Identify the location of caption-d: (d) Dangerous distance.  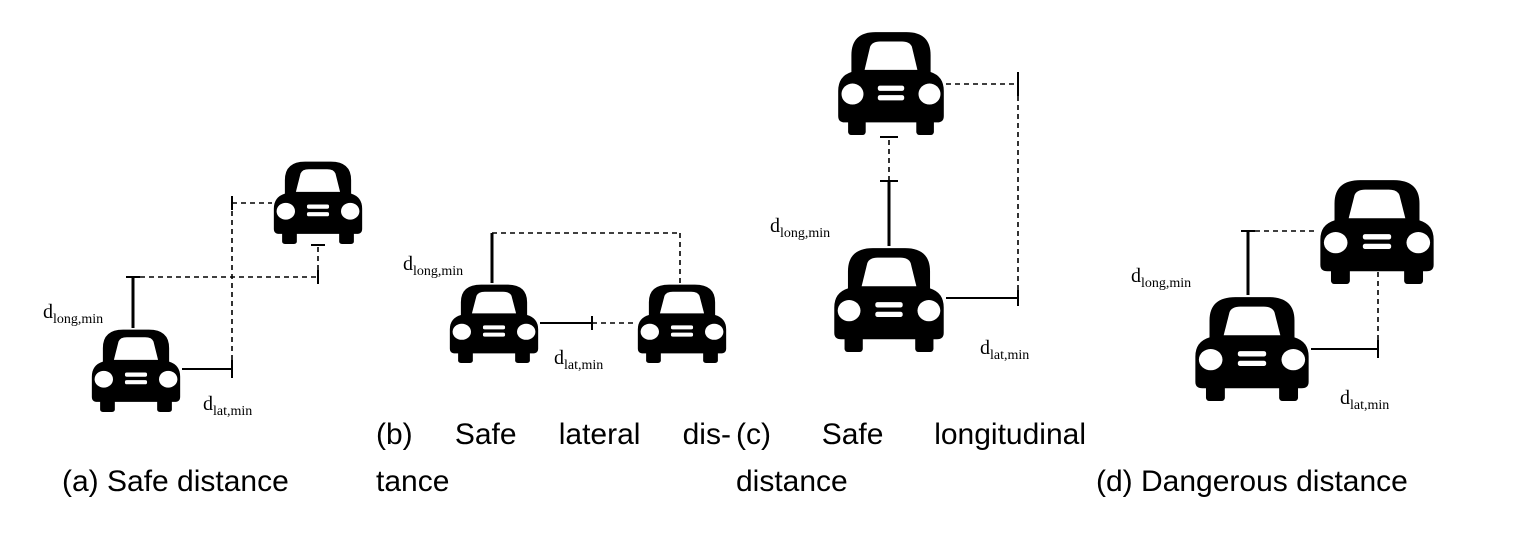
(1252, 481).